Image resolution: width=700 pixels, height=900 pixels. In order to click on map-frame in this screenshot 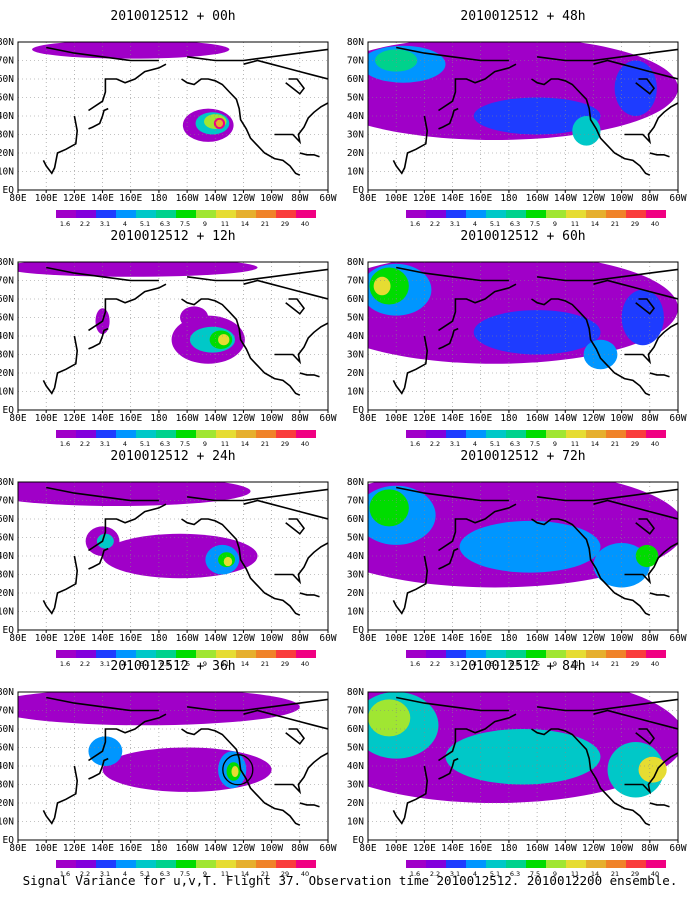, I will do `click(173, 556)`.